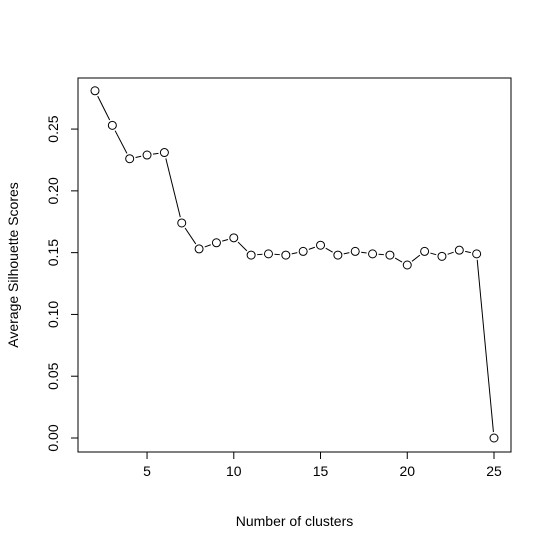 The image size is (550, 550). What do you see at coordinates (234, 471) in the screenshot?
I see `x-tick-label: 10` at bounding box center [234, 471].